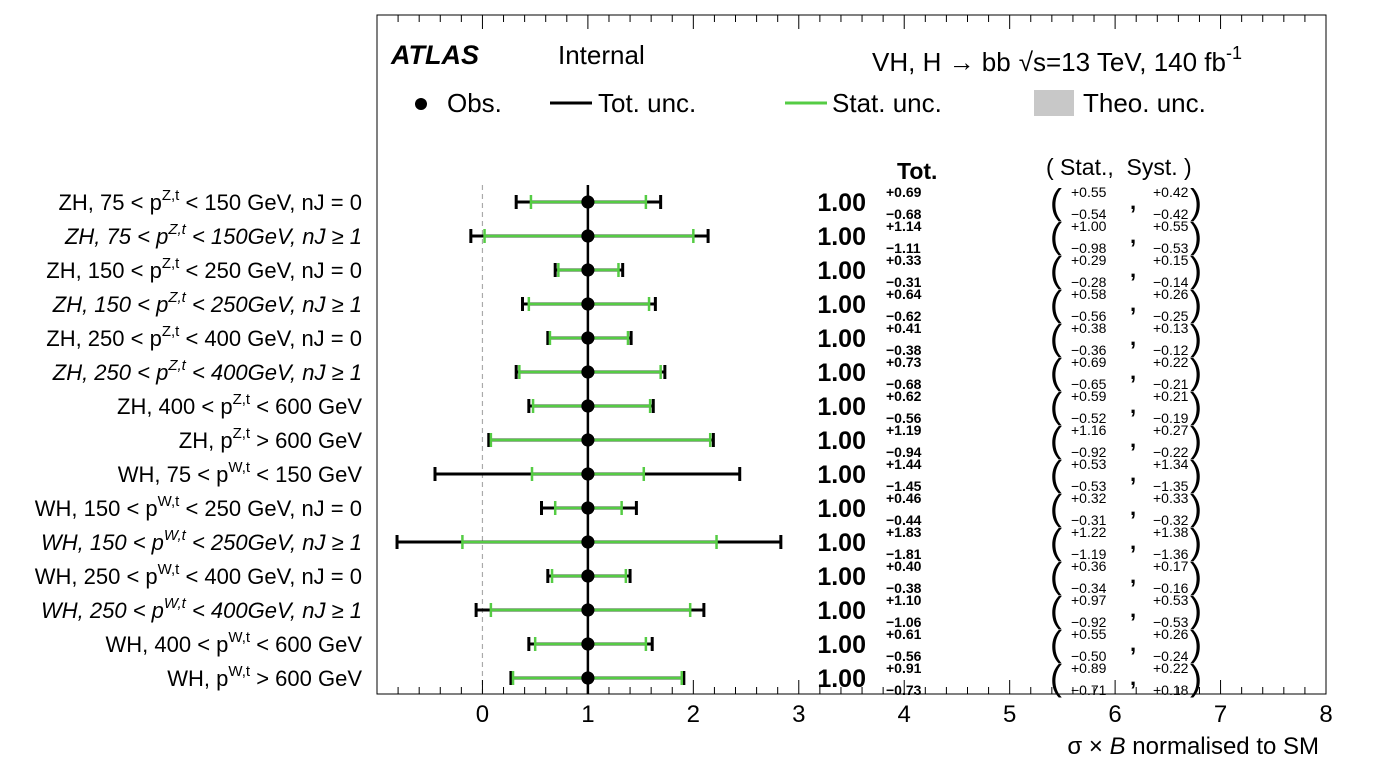 This screenshot has height=772, width=1396. What do you see at coordinates (1089, 362) in the screenshot?
I see `stat-unc-up: +0.69` at bounding box center [1089, 362].